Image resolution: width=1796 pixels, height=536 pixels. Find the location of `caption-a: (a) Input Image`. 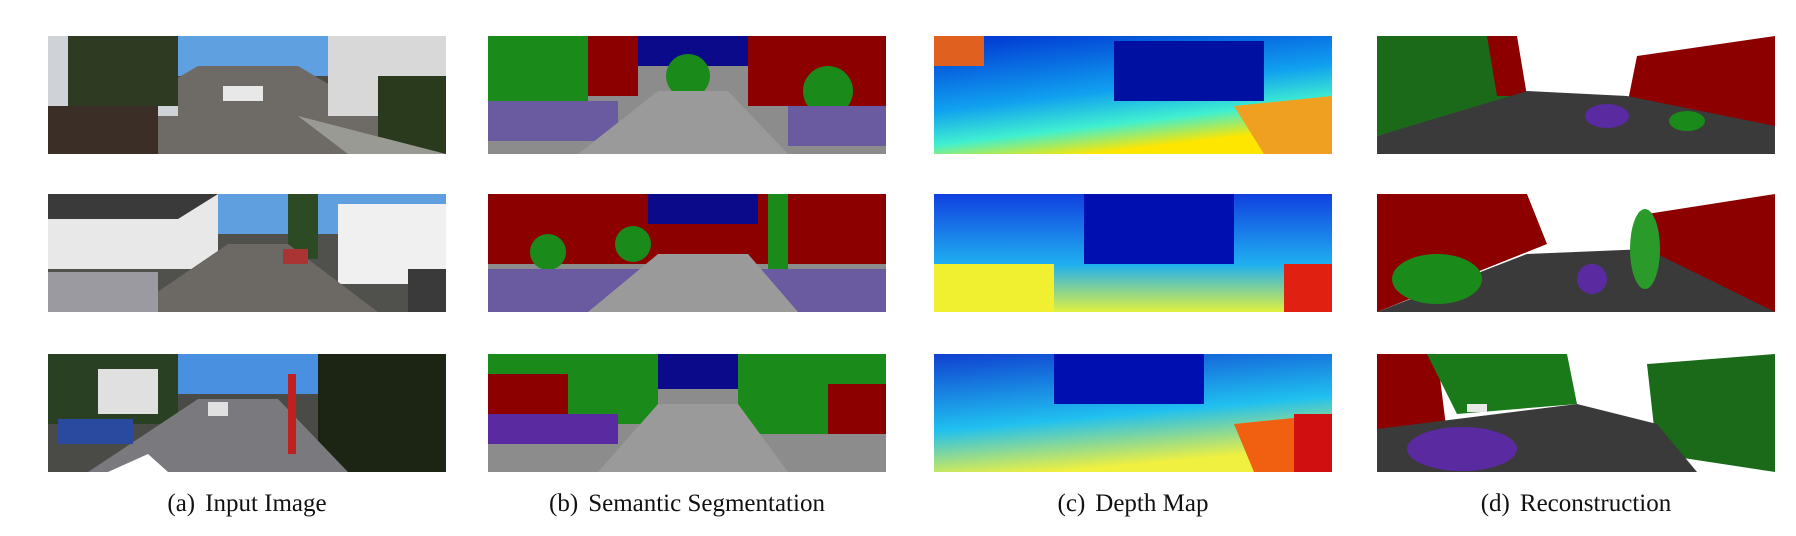

caption-a: (a) Input Image is located at coordinates (247, 506).